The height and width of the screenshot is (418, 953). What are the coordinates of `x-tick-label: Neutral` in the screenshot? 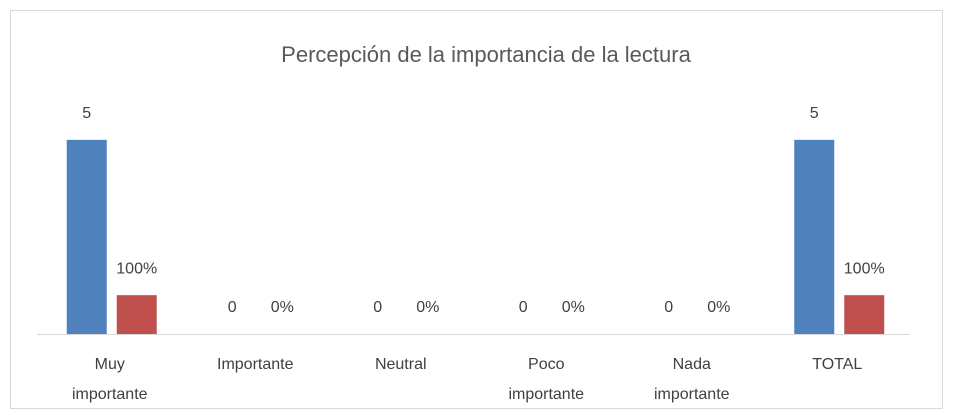 It's located at (401, 364).